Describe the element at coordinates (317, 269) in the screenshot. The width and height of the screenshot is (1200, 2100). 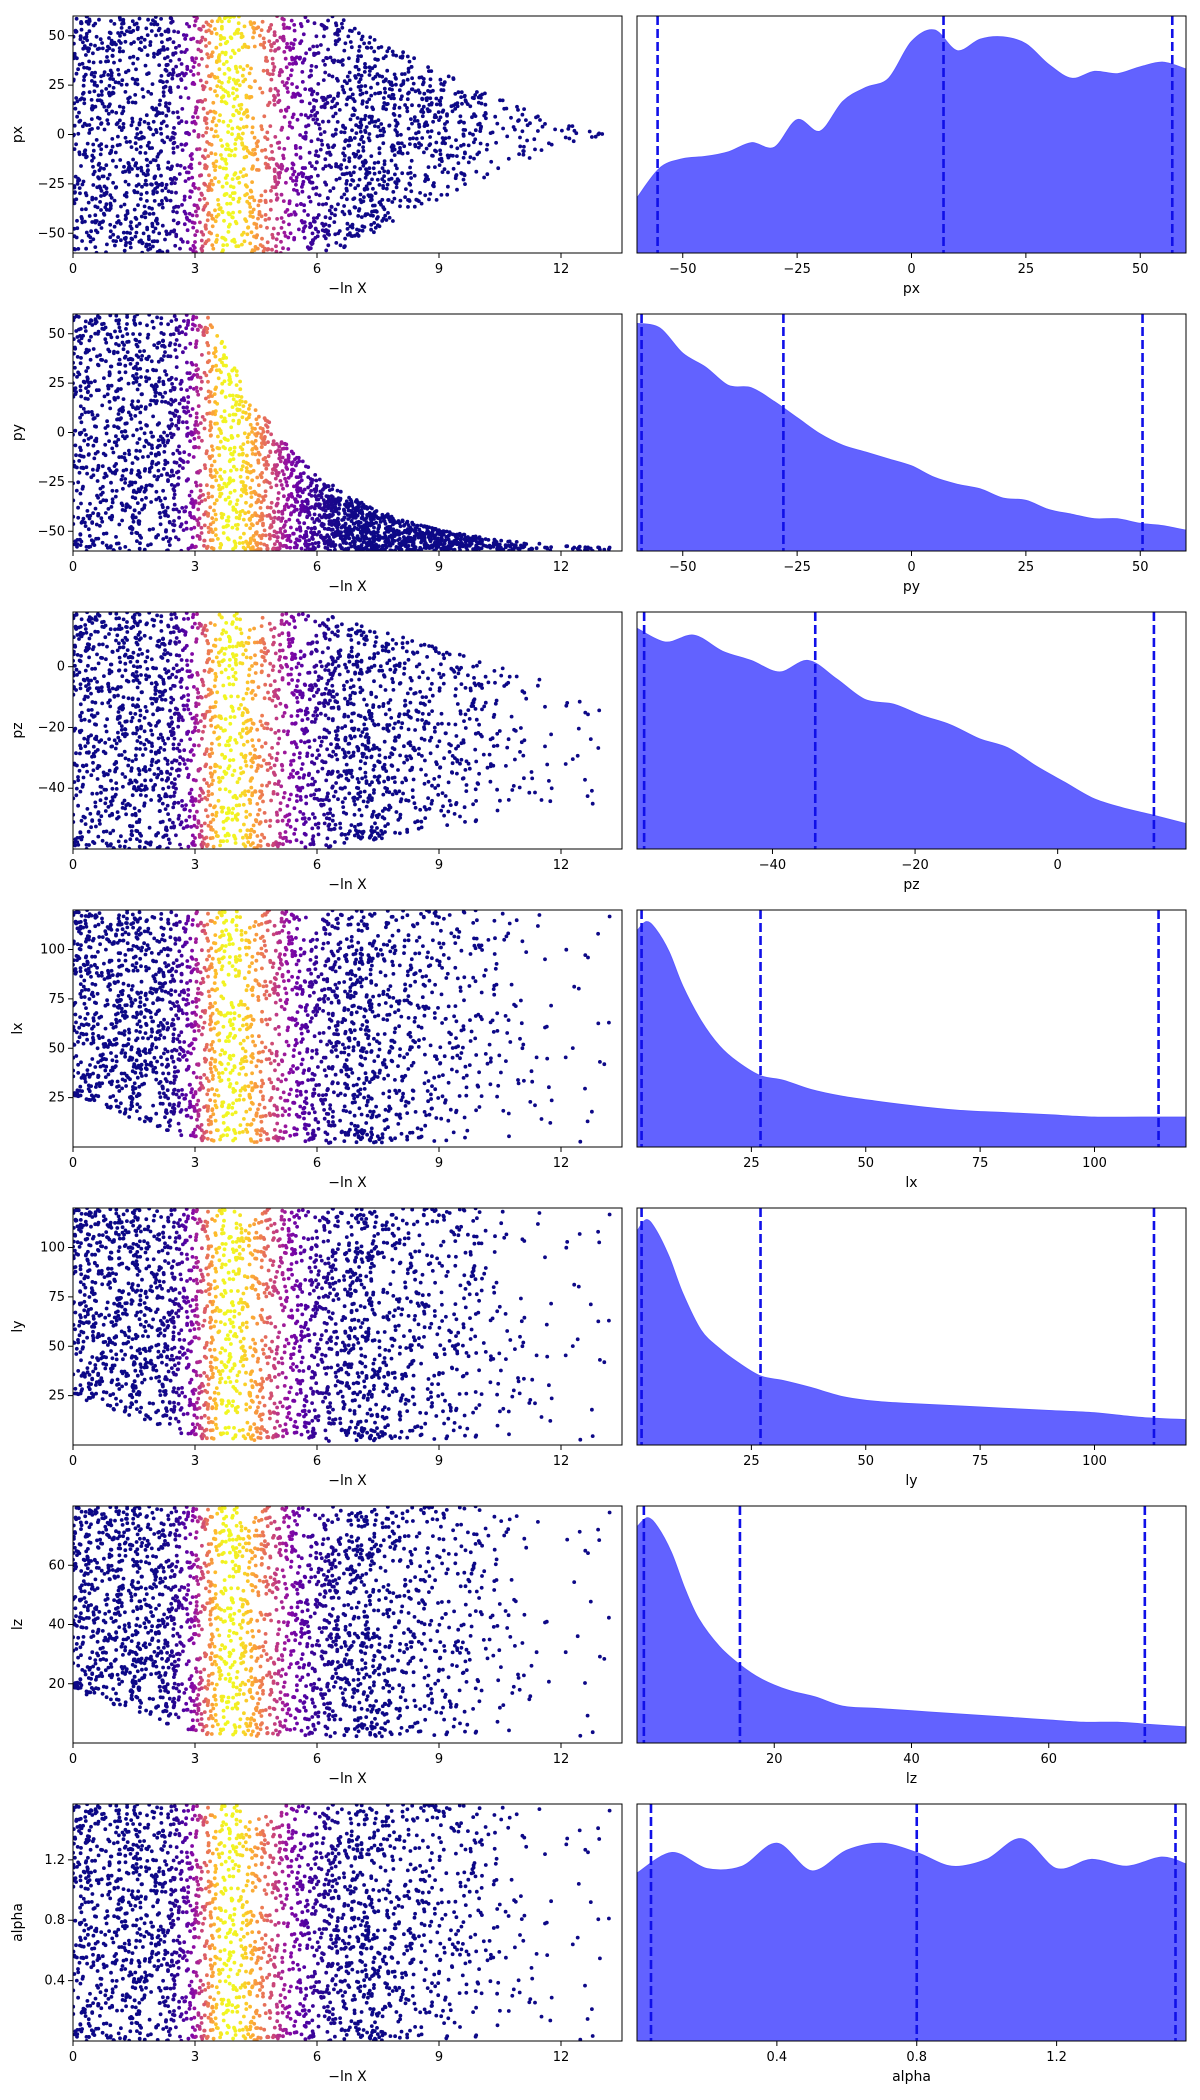
I see `x-tick-label: 6` at that location.